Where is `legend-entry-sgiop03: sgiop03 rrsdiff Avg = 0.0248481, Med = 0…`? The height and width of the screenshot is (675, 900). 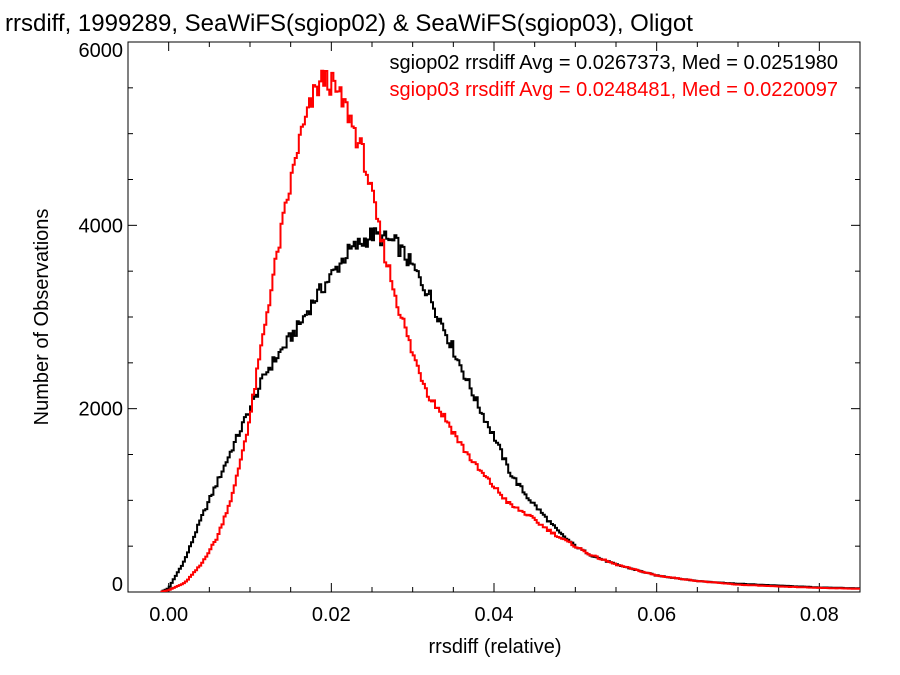
legend-entry-sgiop03: sgiop03 rrsdiff Avg = 0.0248481, Med = 0… is located at coordinates (614, 90).